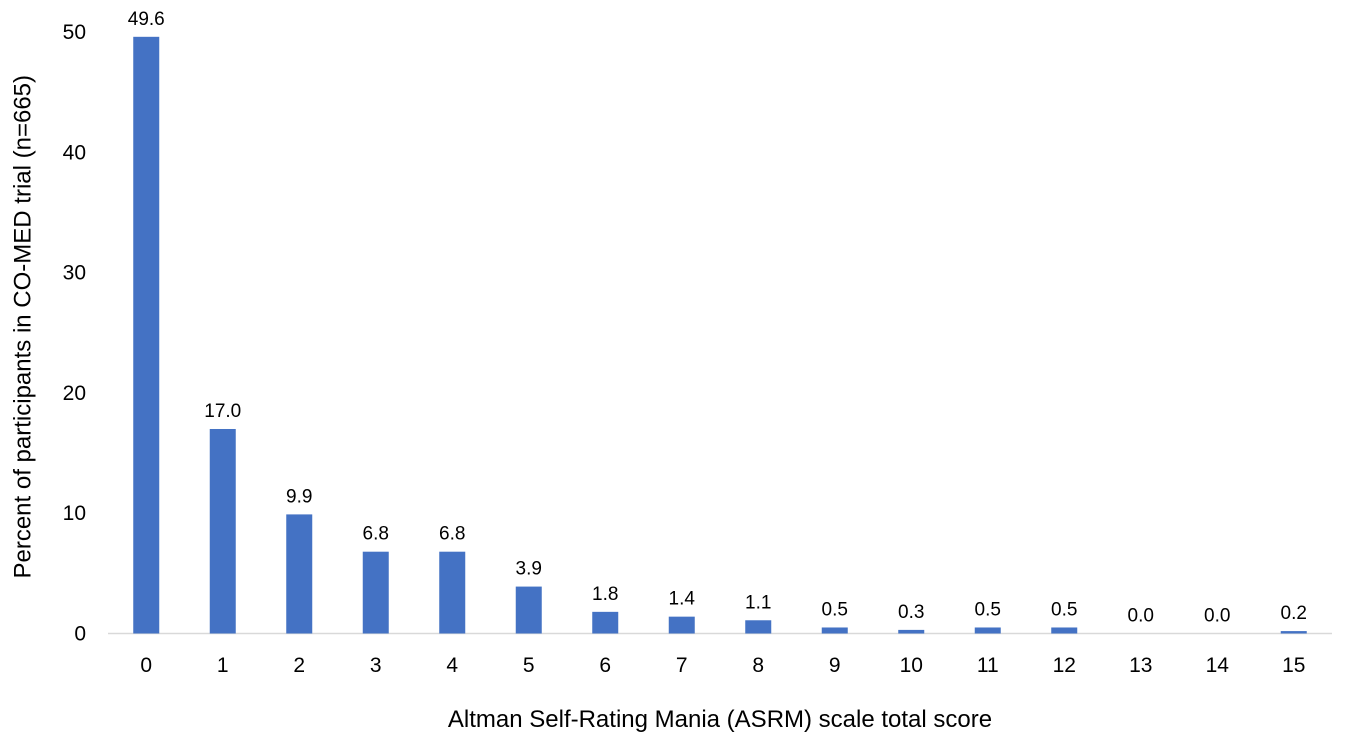  I want to click on data-label-14: 0.0, so click(1217, 616).